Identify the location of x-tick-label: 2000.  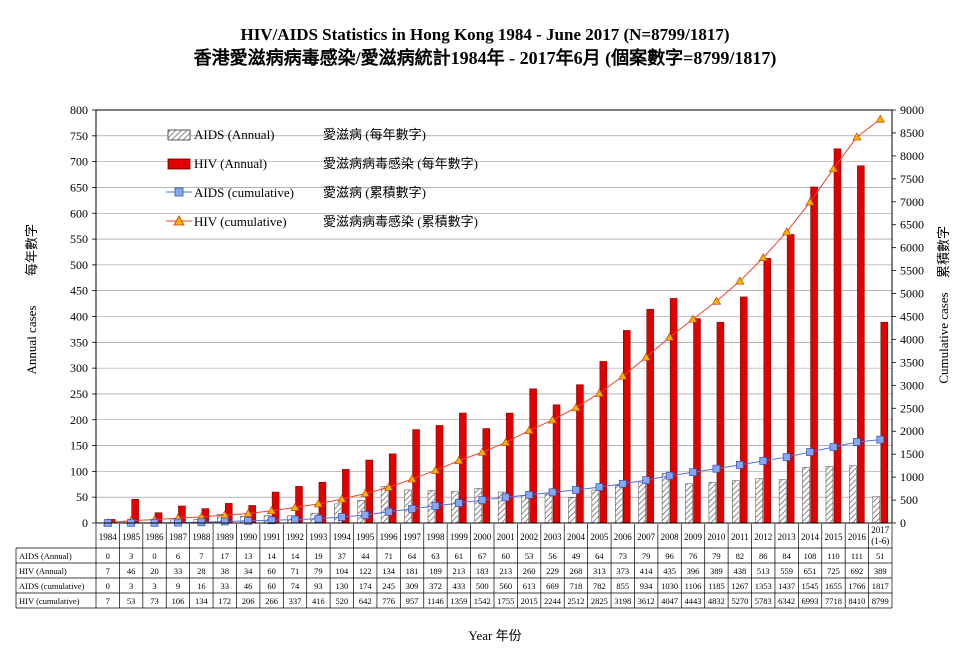
(482, 537).